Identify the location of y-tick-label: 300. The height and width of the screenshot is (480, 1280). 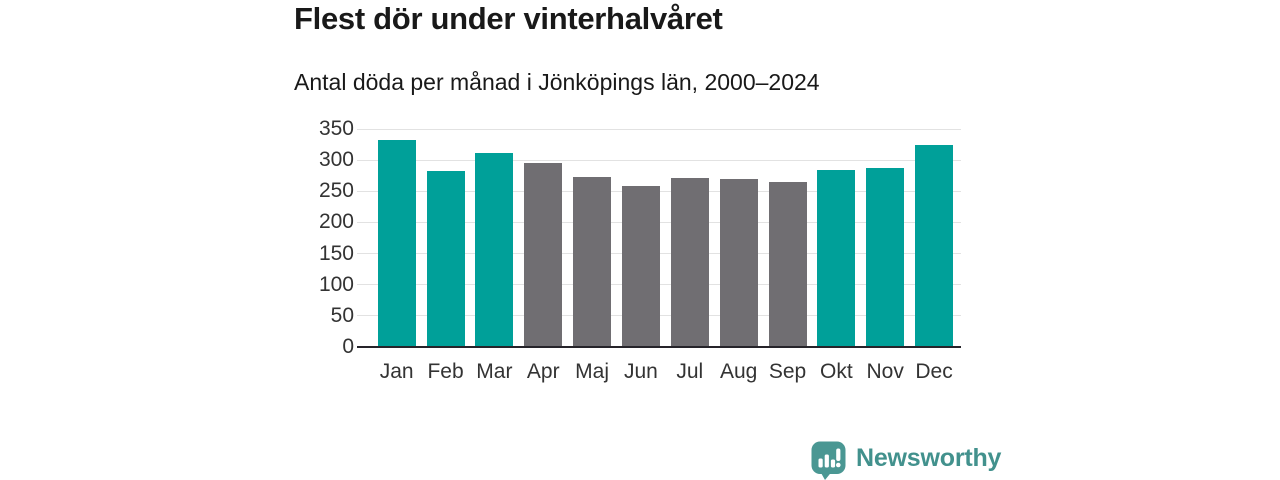
(336, 160).